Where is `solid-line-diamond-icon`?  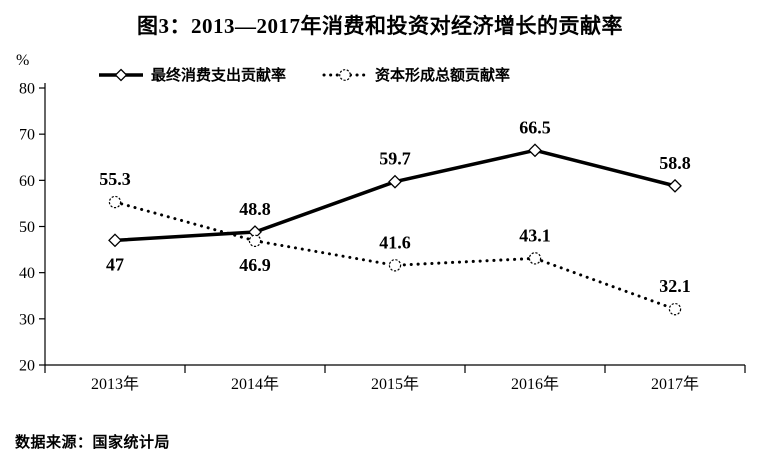
solid-line-diamond-icon is located at coordinates (121, 75).